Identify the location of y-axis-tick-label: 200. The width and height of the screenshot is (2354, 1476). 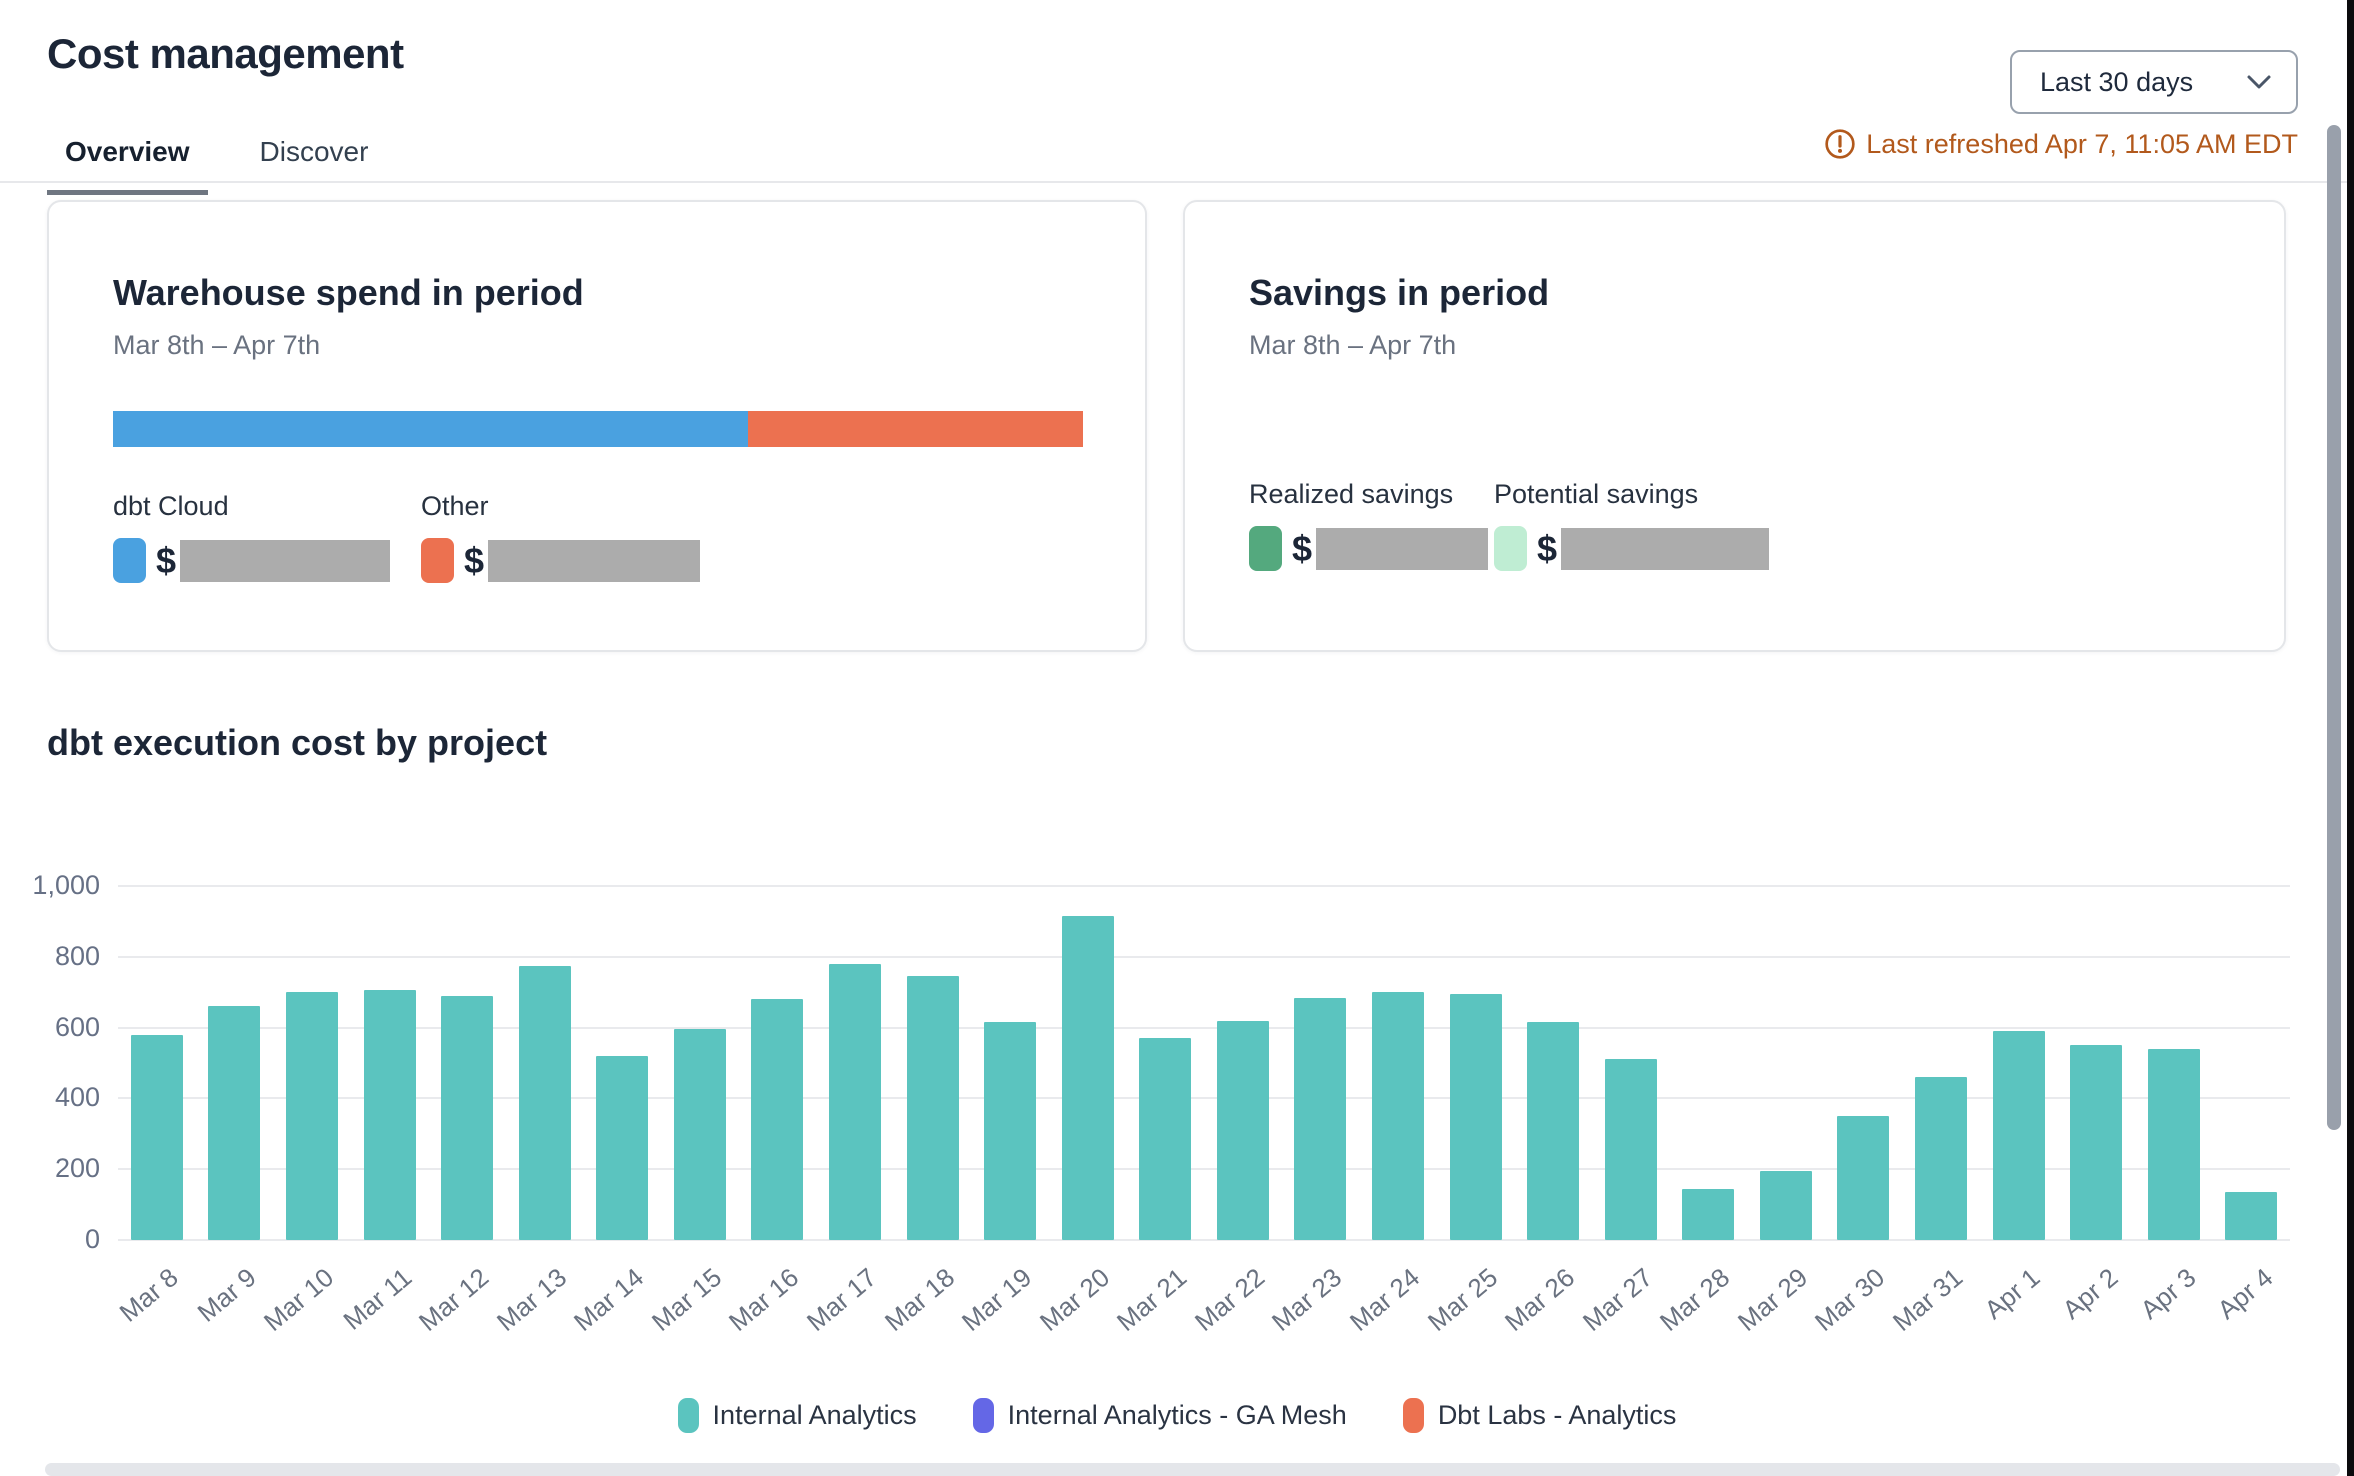
(77, 1168).